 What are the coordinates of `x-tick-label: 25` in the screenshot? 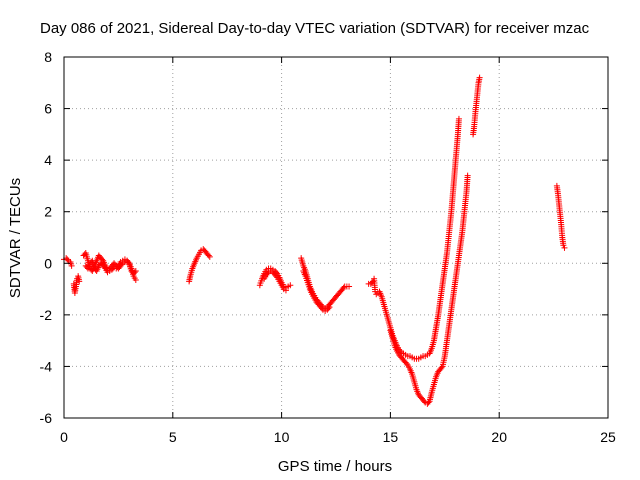 It's located at (608, 437).